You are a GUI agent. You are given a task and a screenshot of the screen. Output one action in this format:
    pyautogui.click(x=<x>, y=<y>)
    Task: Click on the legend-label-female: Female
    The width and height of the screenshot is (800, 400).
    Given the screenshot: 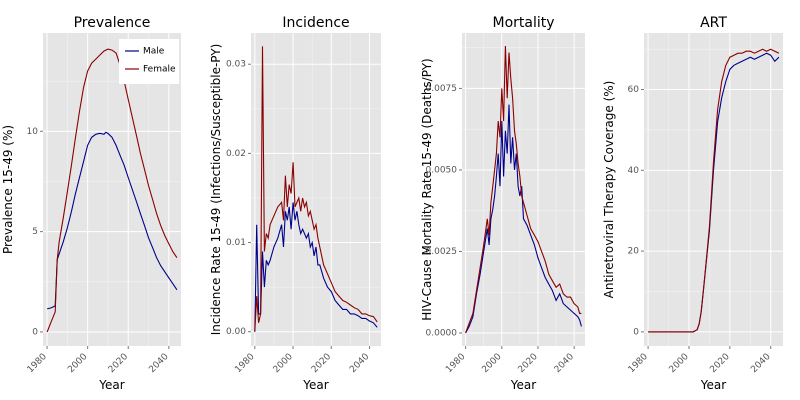 What is the action you would take?
    pyautogui.click(x=159, y=70)
    